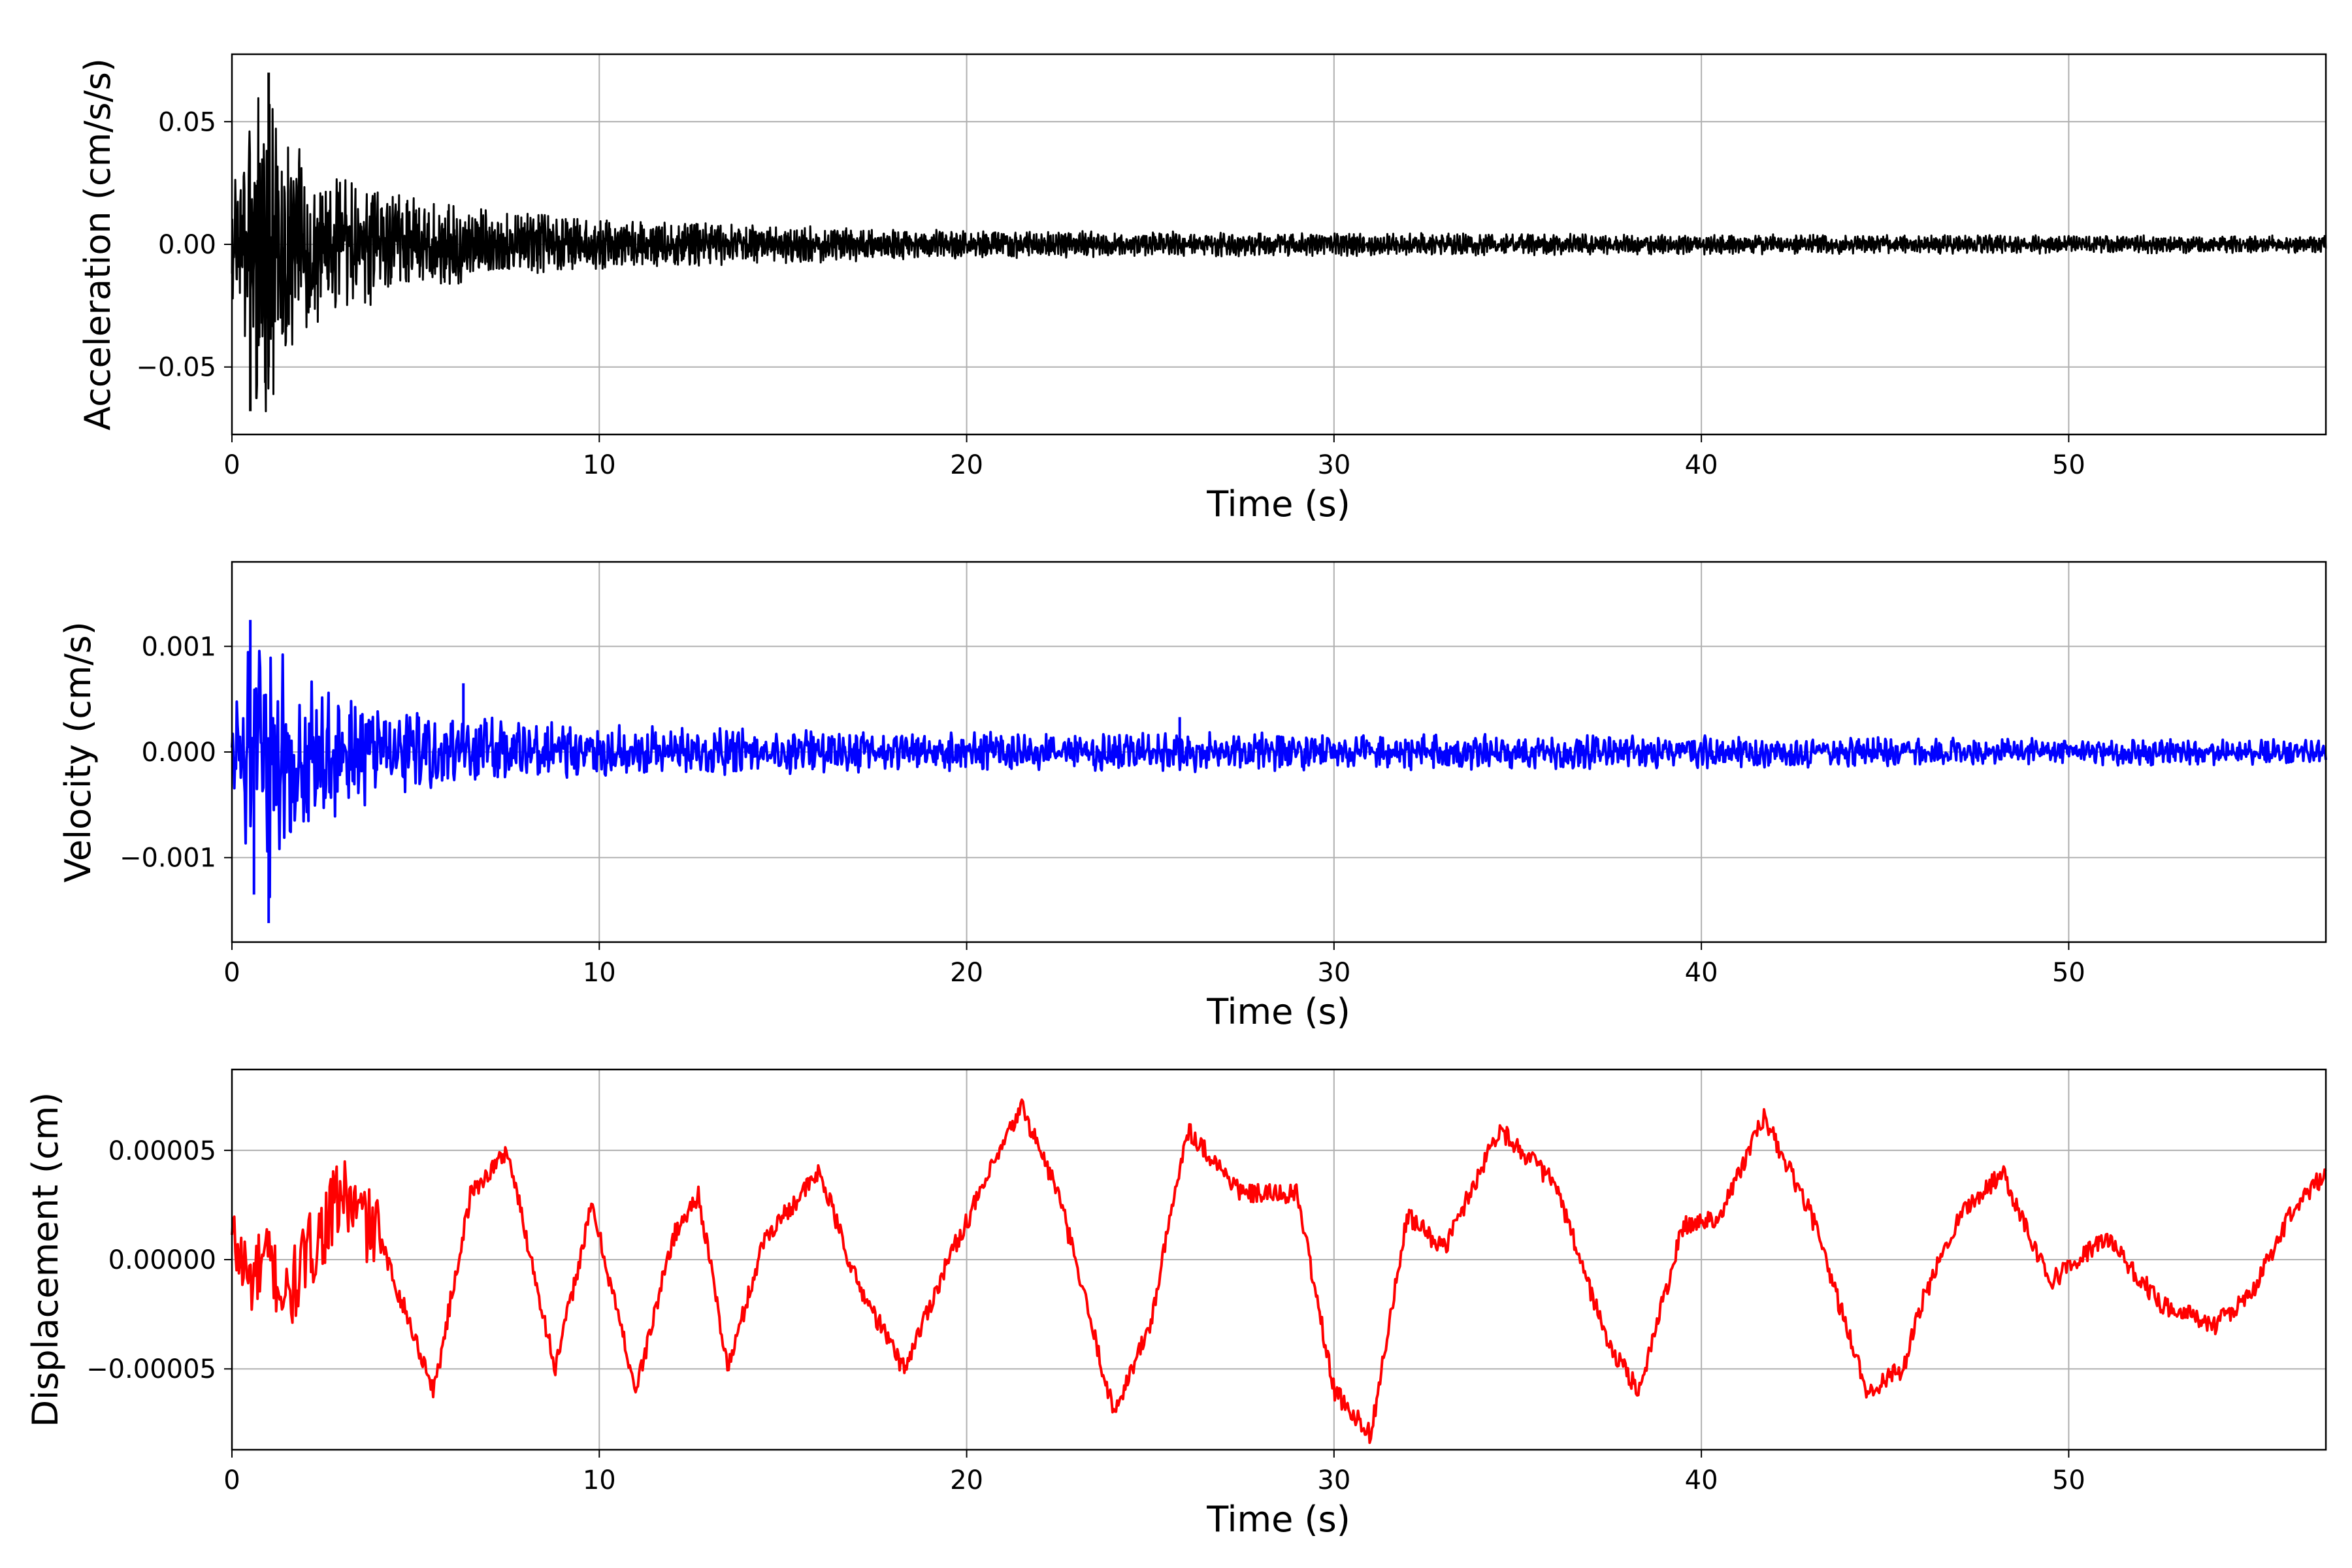 The width and height of the screenshot is (2352, 1568). Describe the element at coordinates (2068, 465) in the screenshot. I see `acceleration-x-tick-label: 50` at that location.